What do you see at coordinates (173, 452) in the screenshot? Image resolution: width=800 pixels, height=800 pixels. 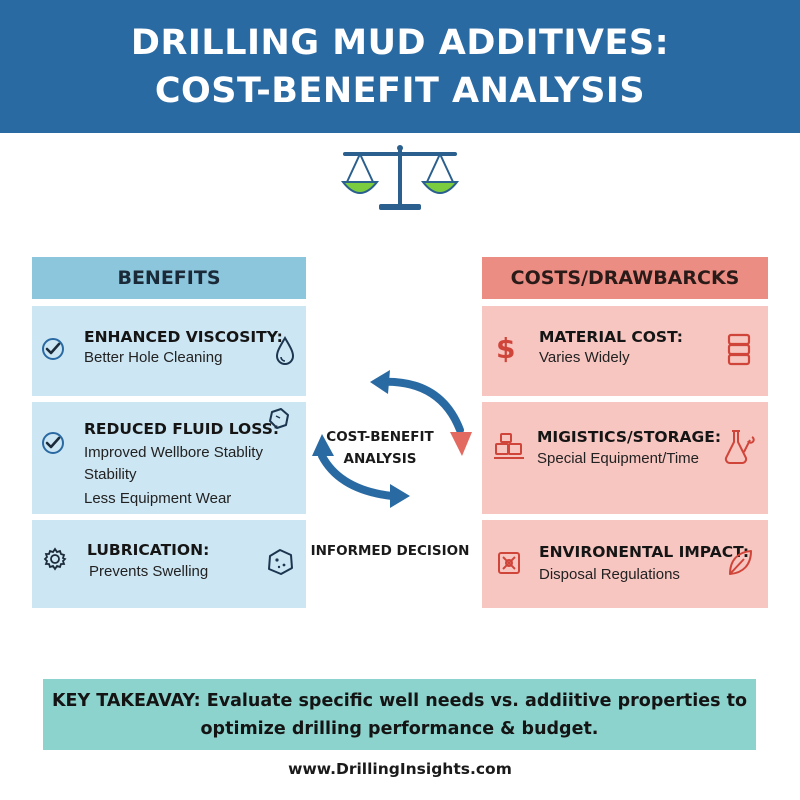 I see `benefit-line: Improved Wellbore Stablity` at bounding box center [173, 452].